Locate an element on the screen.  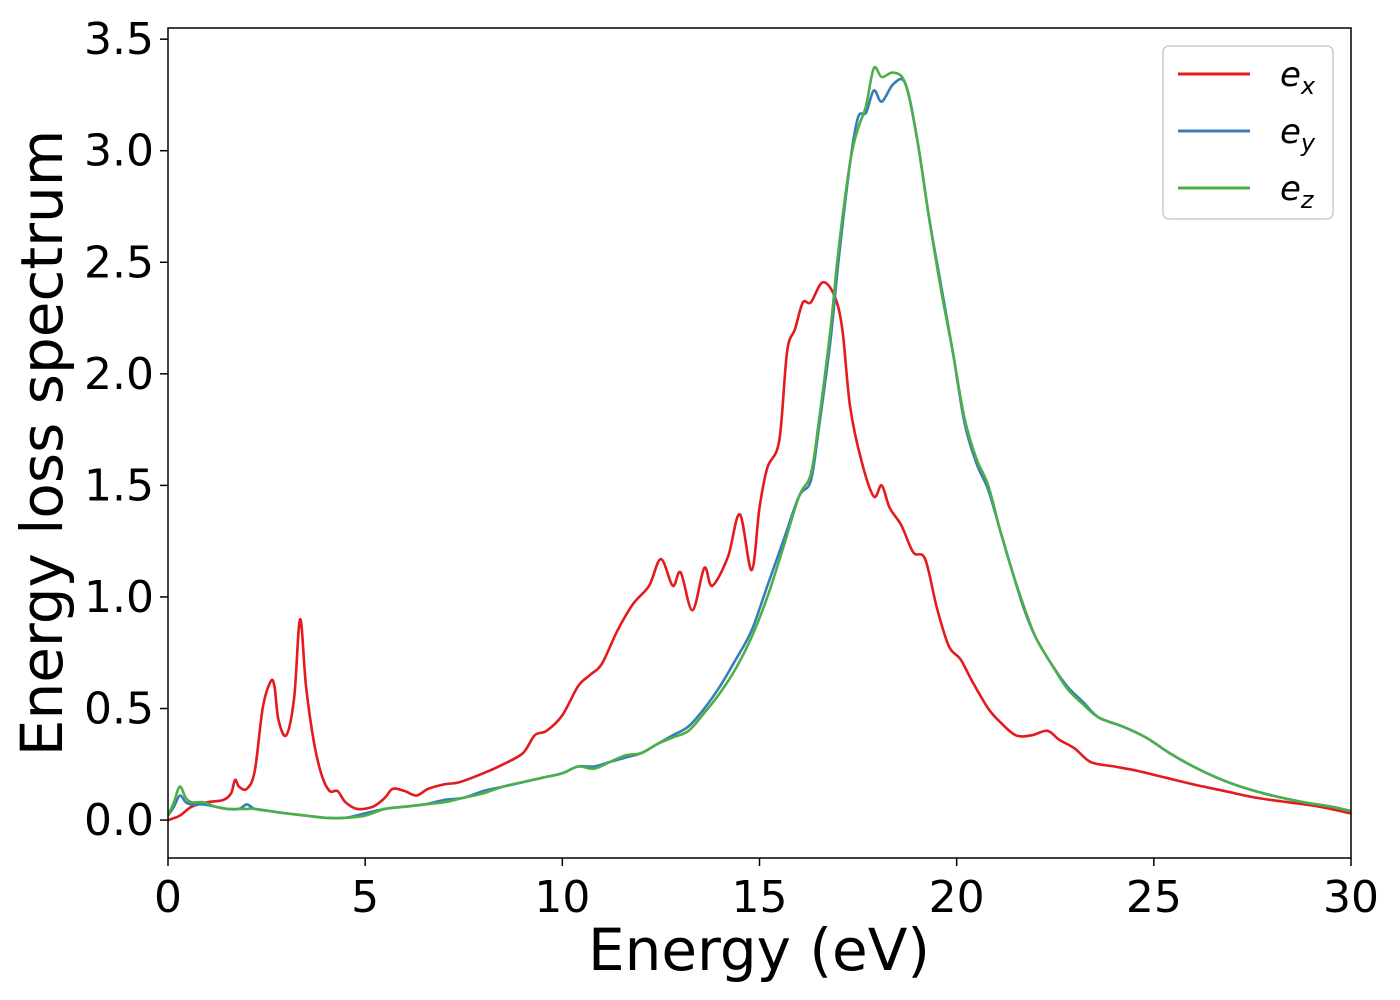
y-tick-label: 0.0 is located at coordinates (119, 820).